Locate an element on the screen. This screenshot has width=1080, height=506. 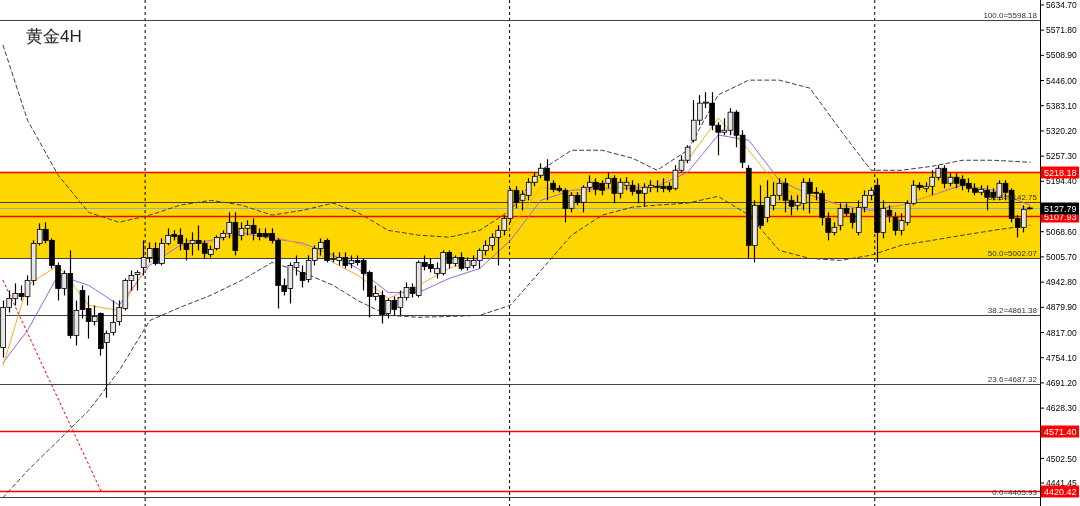
y-tick-label: 4691.20 is located at coordinates (1061, 382).